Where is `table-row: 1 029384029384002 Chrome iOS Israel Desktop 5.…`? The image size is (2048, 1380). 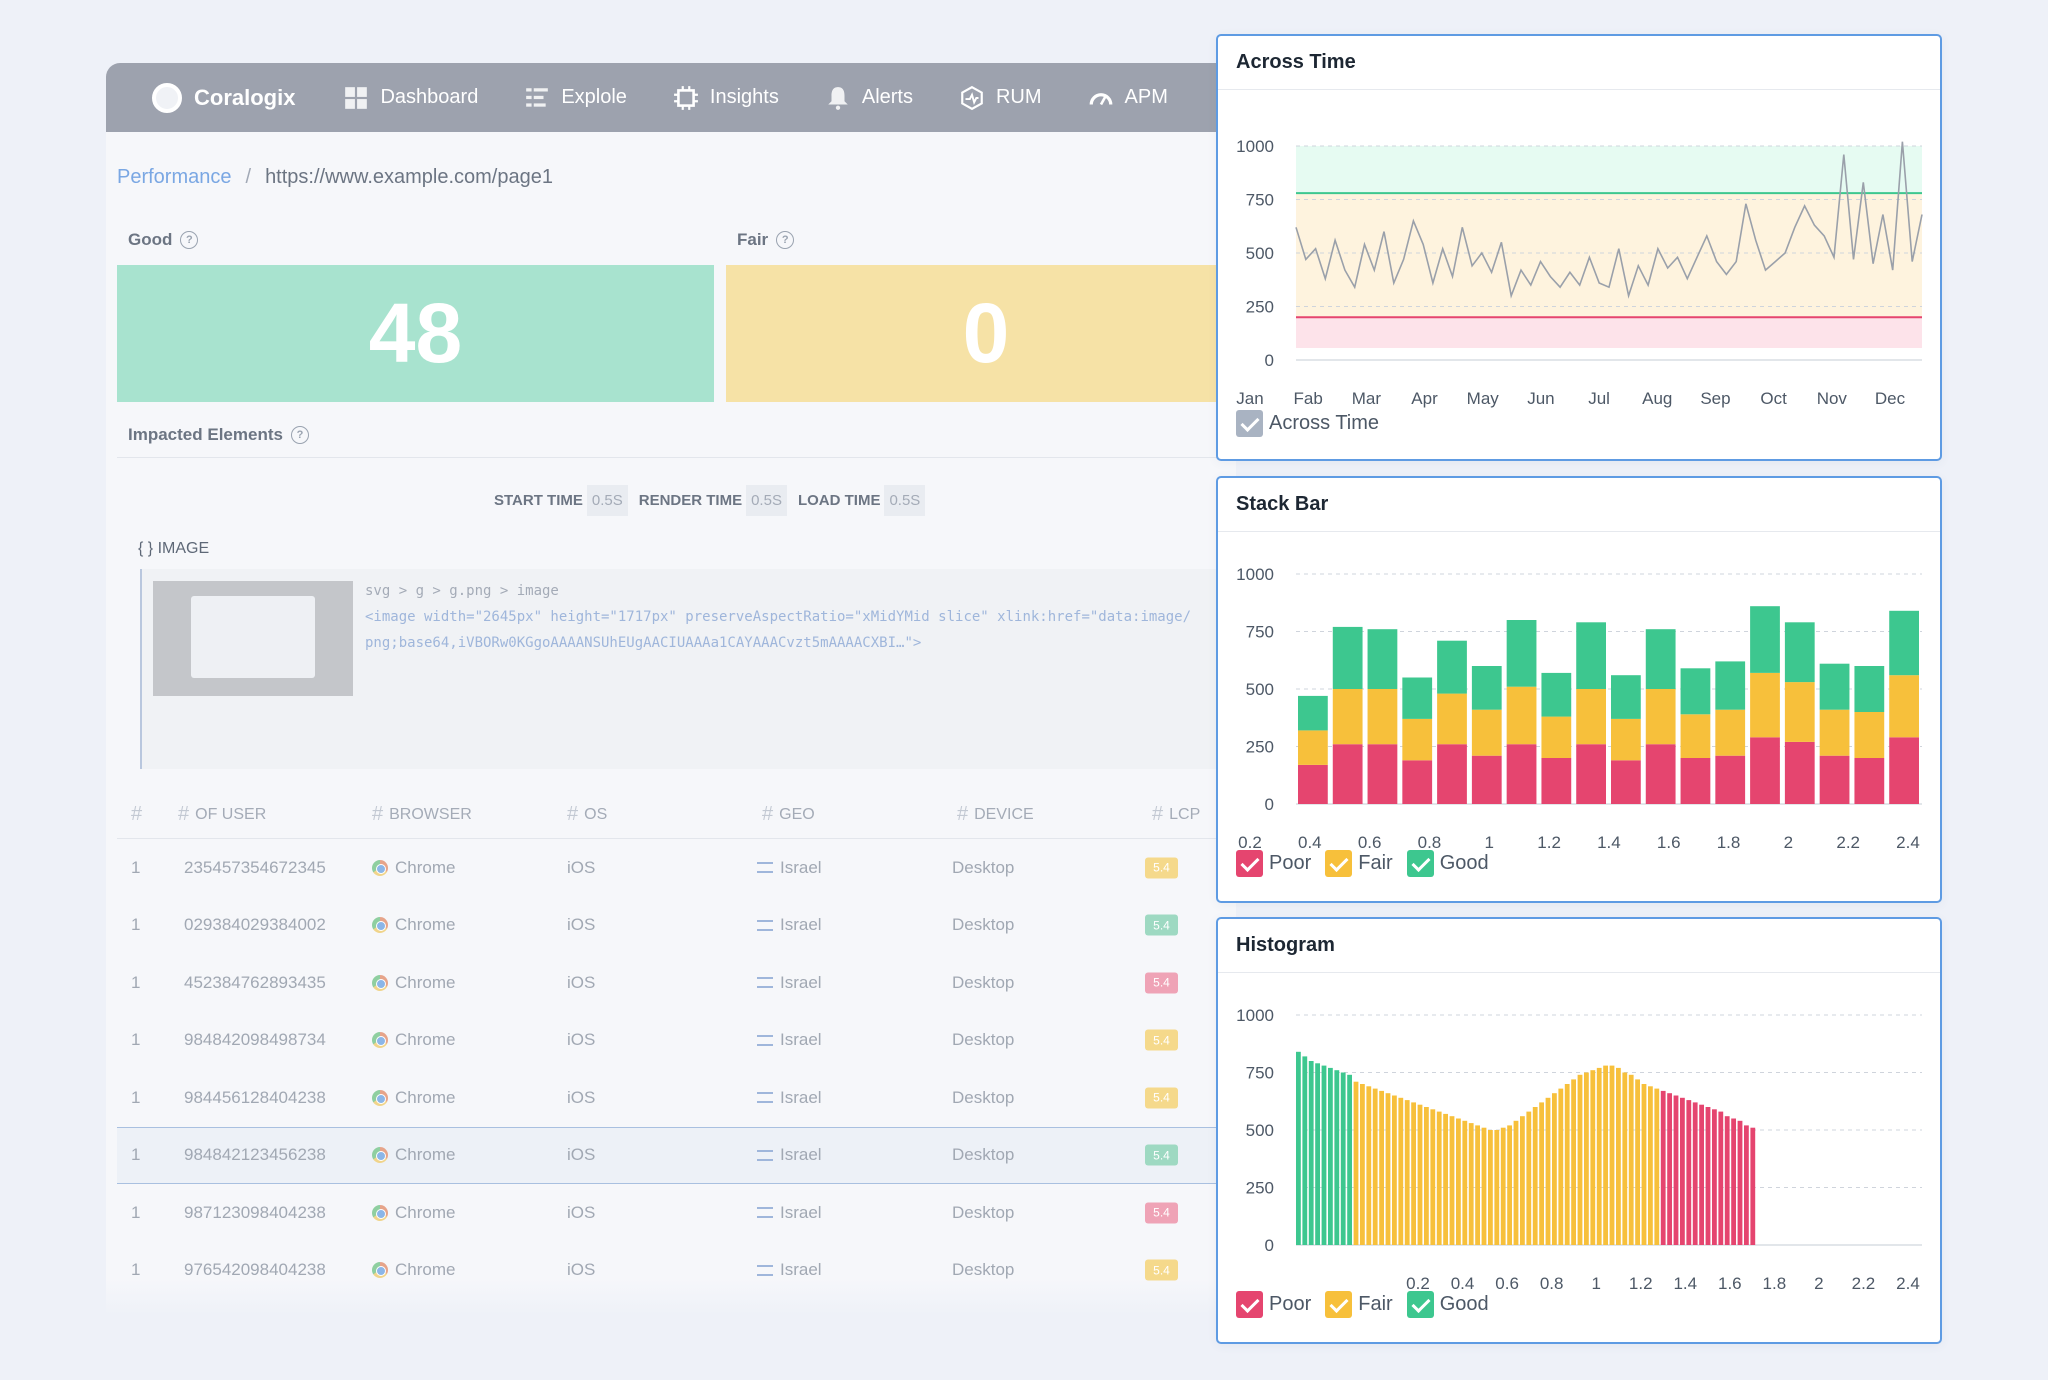
table-row: 1 029384029384002 Chrome iOS Israel Desktop 5.… is located at coordinates (676, 925).